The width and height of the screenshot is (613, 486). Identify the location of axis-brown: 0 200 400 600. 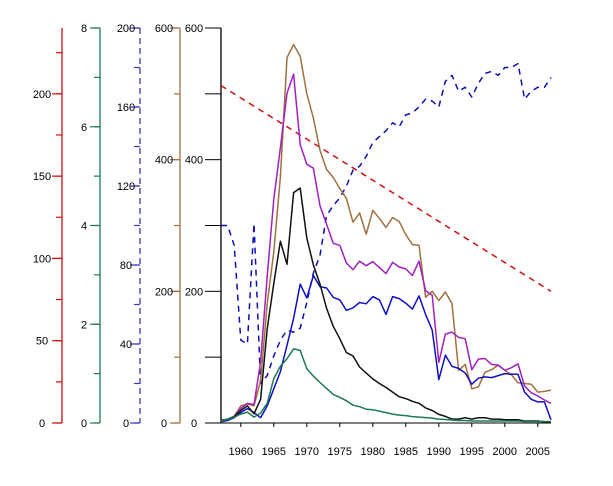
(168, 226).